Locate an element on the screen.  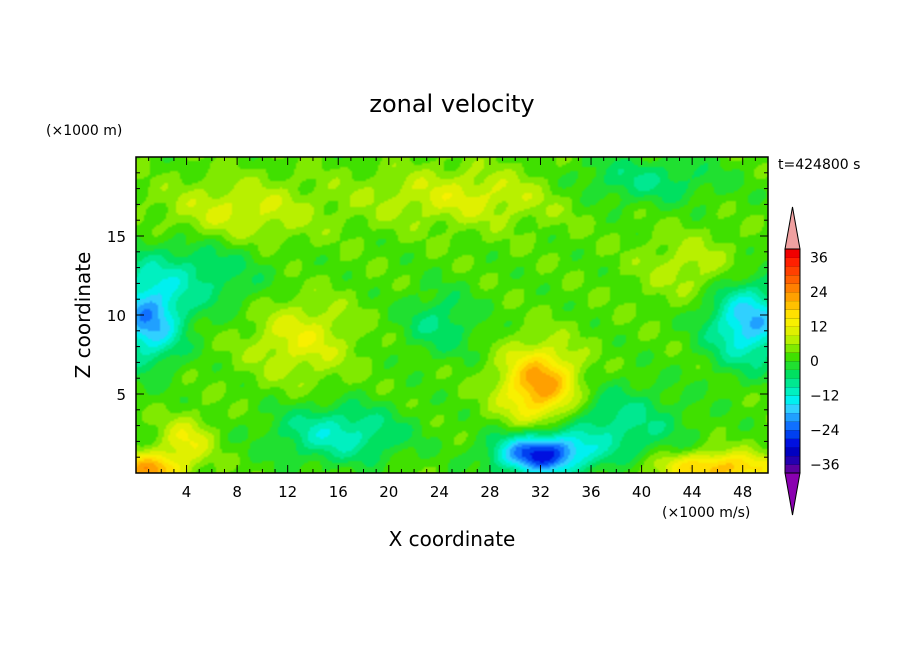
colorbar-tick-label: 12 is located at coordinates (819, 328).